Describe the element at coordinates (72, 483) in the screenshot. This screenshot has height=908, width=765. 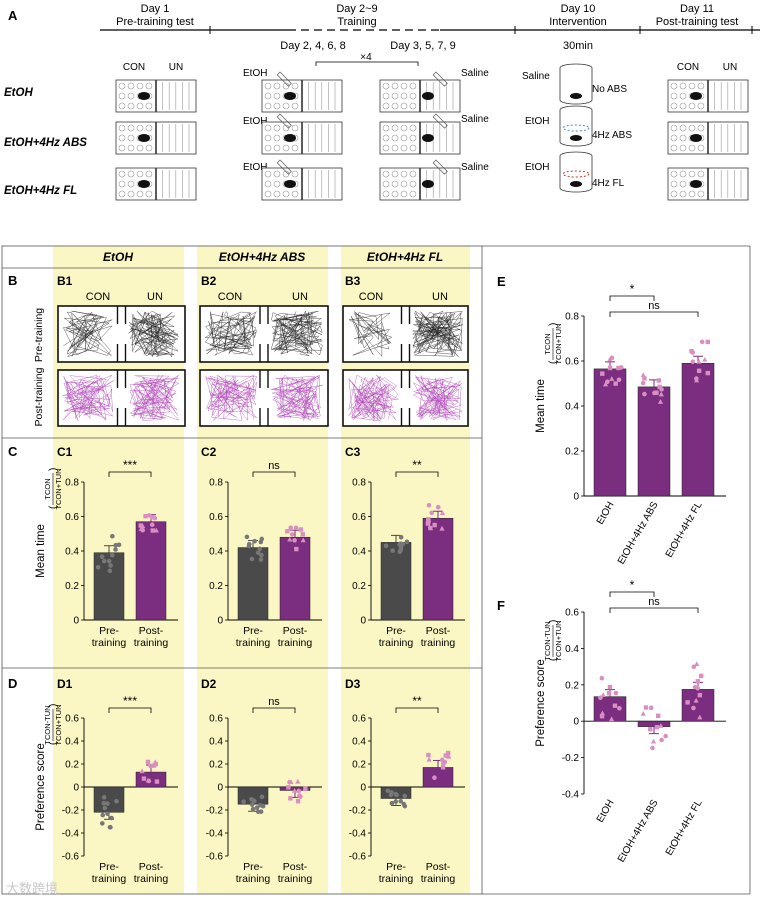
I see `y-tick-label: 0.8` at that location.